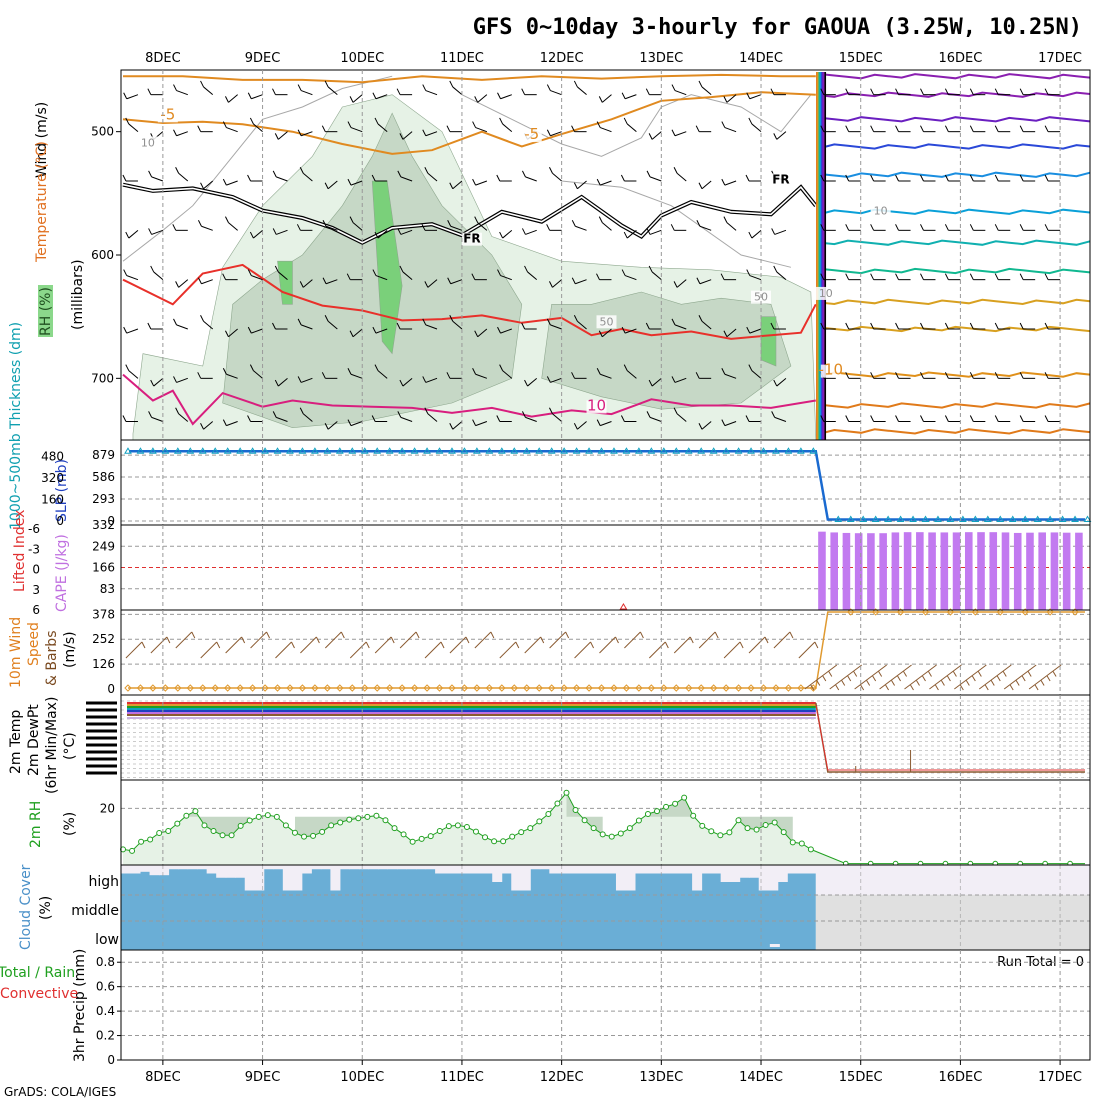  What do you see at coordinates (103, 477) in the screenshot?
I see `slp-tick-label: 586` at bounding box center [103, 477].